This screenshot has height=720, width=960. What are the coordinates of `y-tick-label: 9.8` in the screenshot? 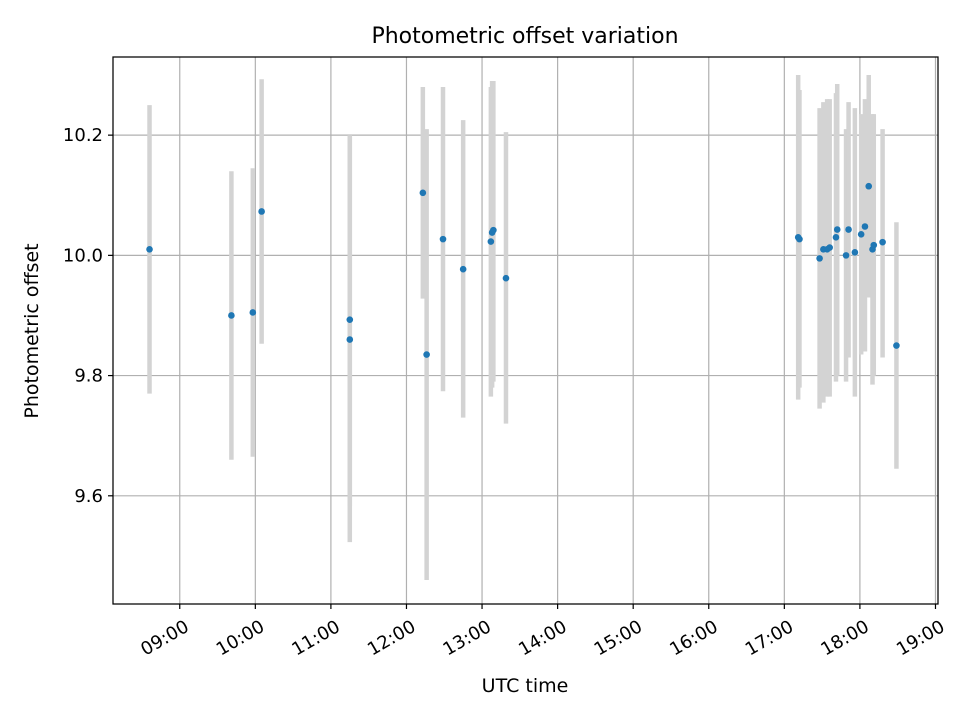 It's located at (88, 376).